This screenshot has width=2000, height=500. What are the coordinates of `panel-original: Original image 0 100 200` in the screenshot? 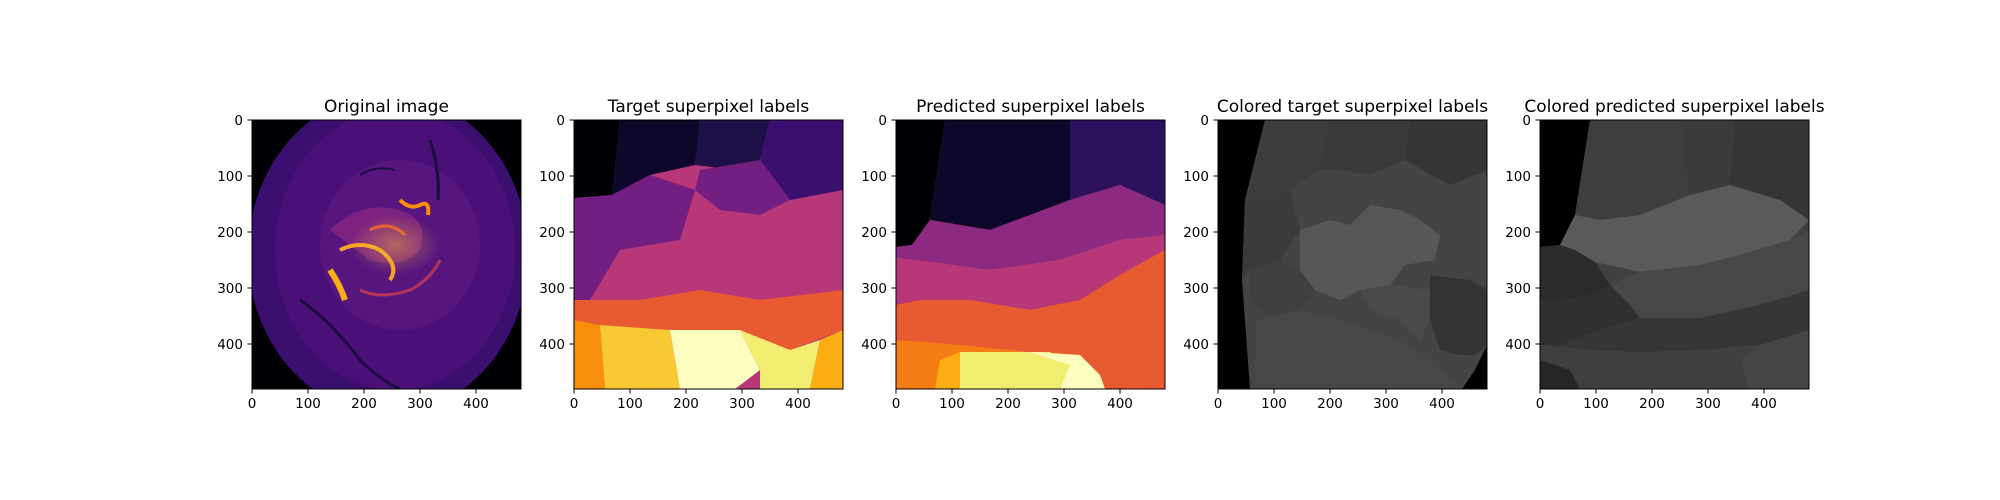 It's located at (369, 254).